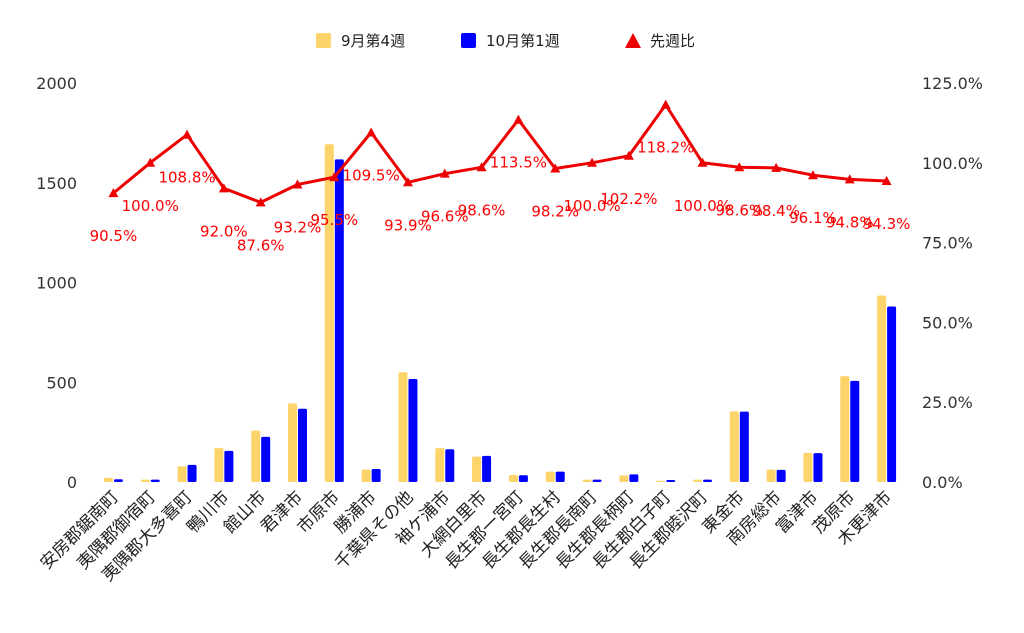  What do you see at coordinates (298, 228) in the screenshot?
I see `ratio-data-label: 93.2%` at bounding box center [298, 228].